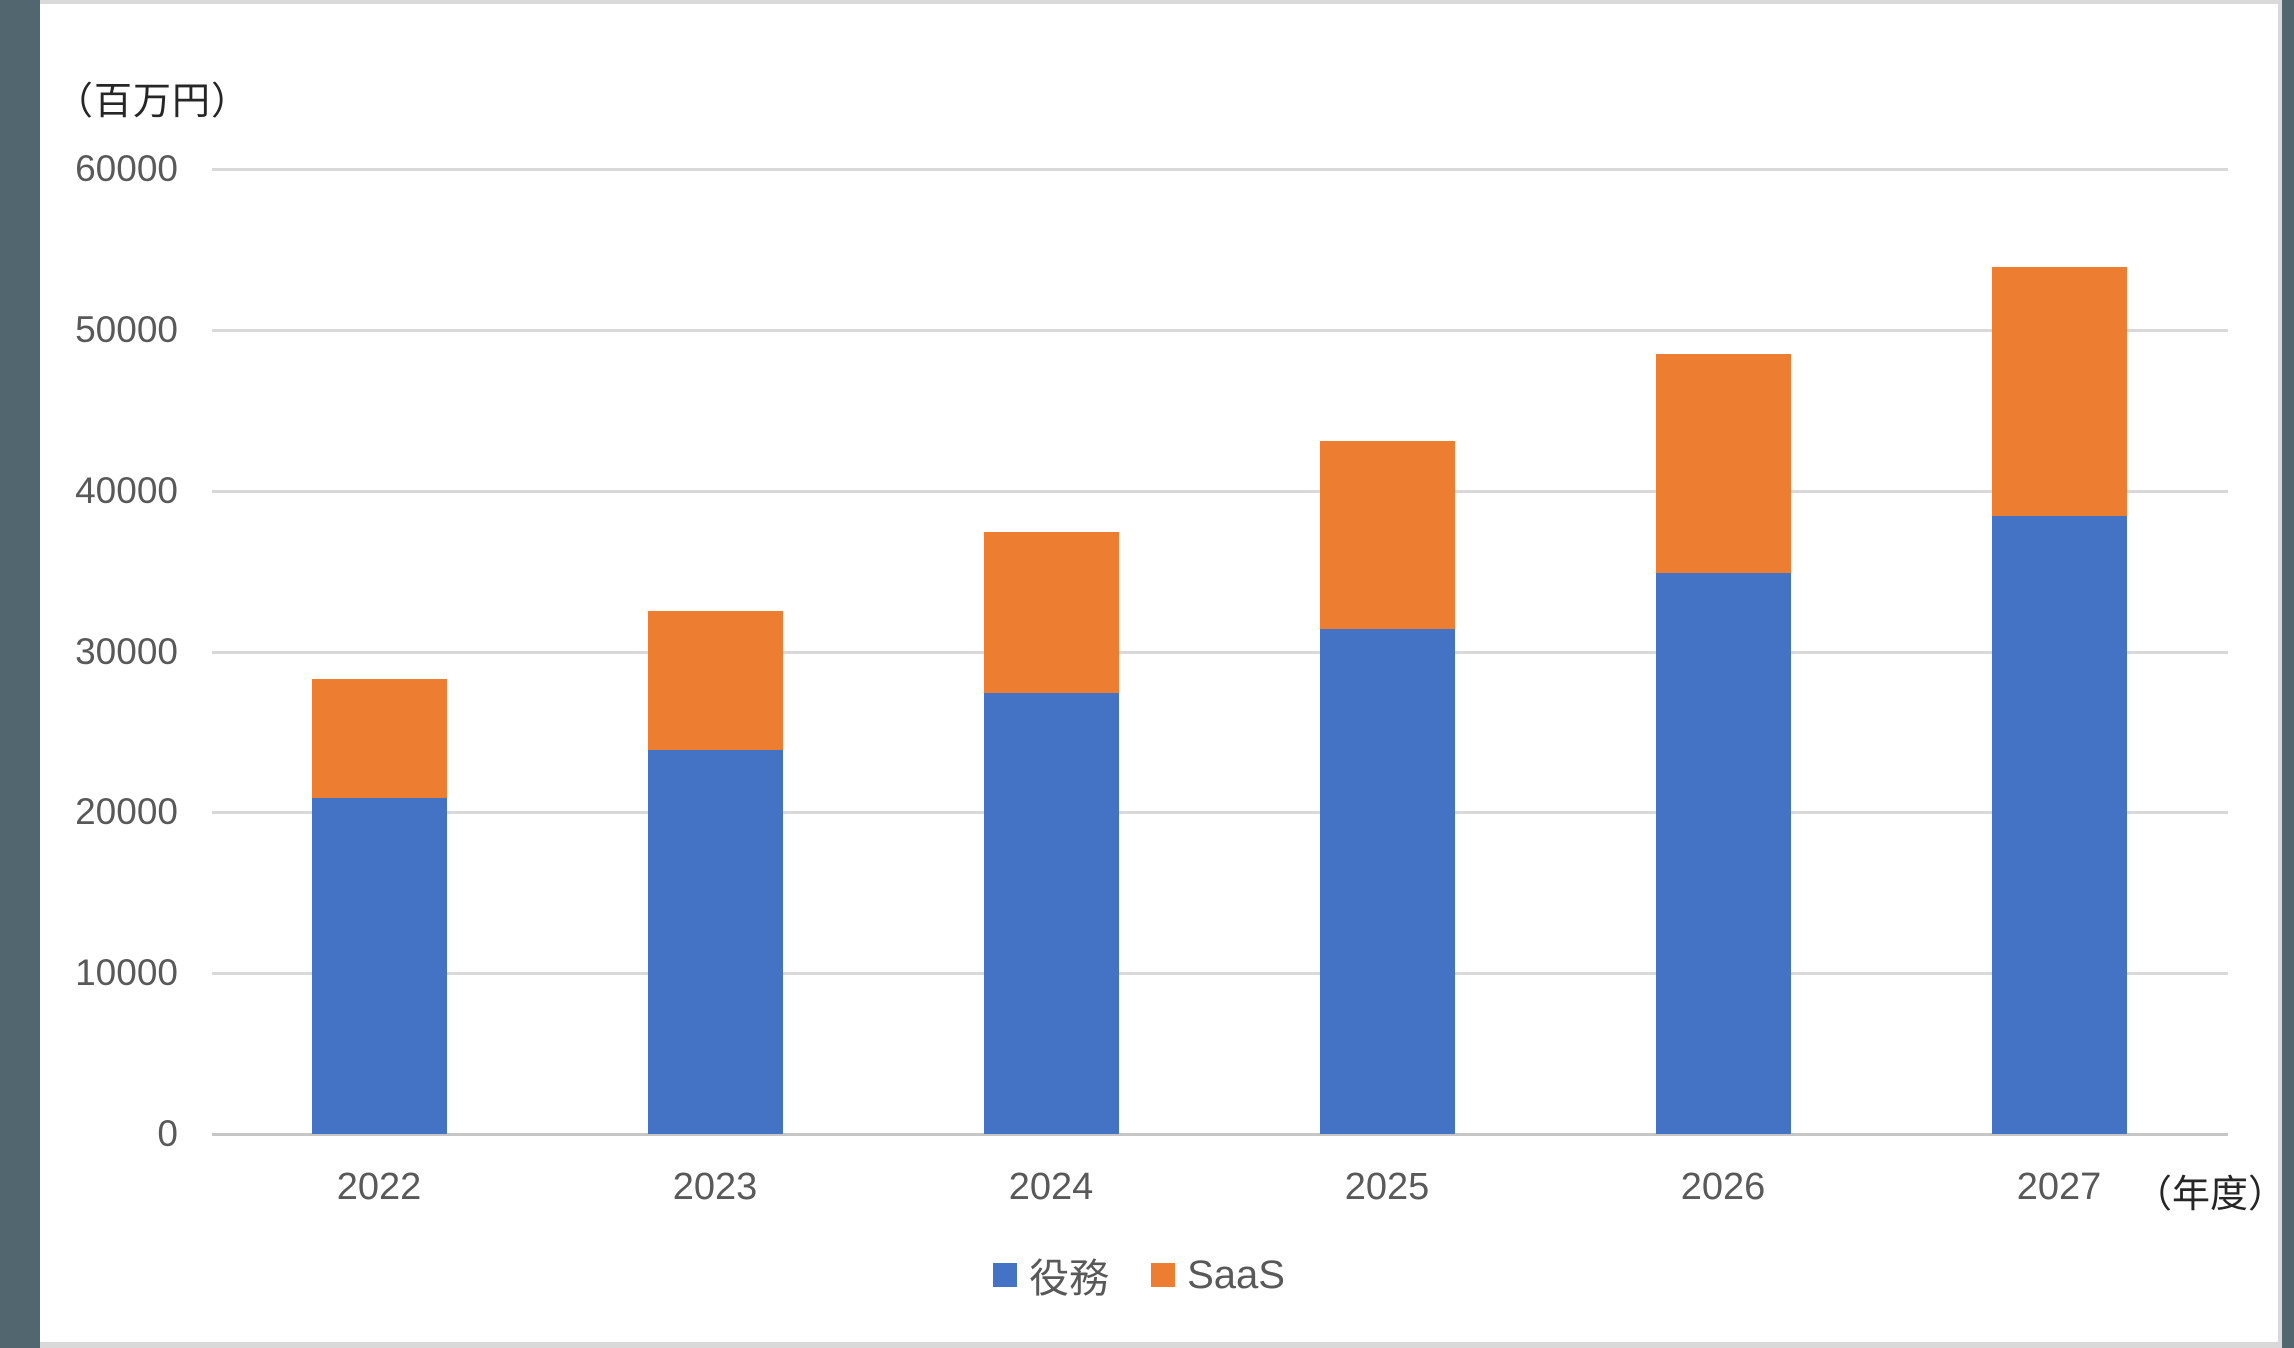 The height and width of the screenshot is (1348, 2294). What do you see at coordinates (126, 973) in the screenshot?
I see `y-tick-label: 10000` at bounding box center [126, 973].